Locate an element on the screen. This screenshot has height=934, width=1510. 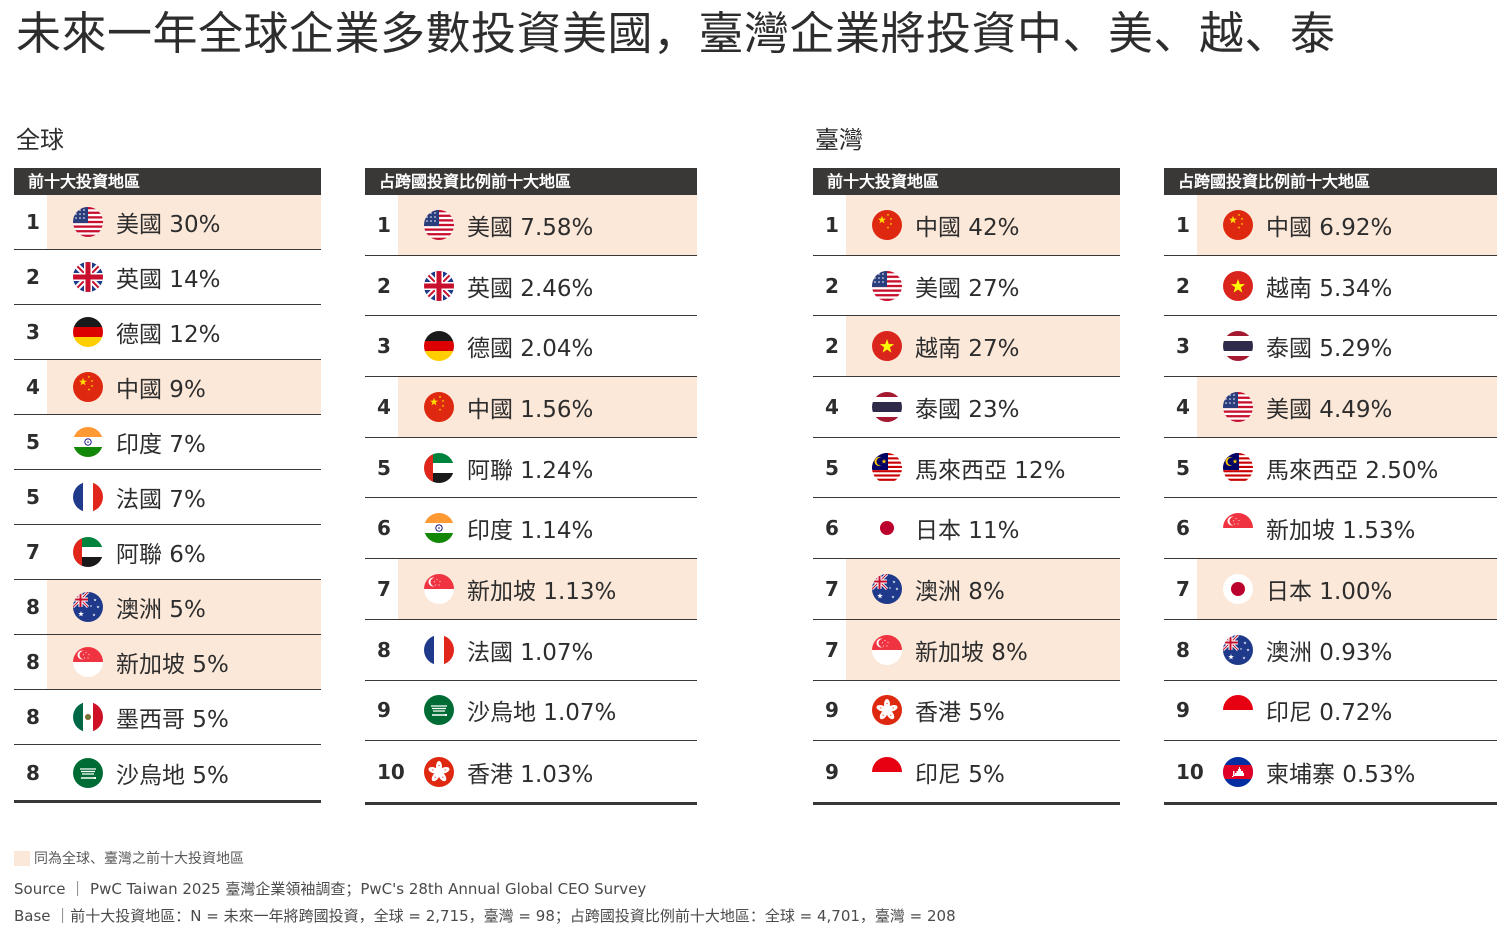
row-label: 馬來西亞 2.50% is located at coordinates (1352, 470).